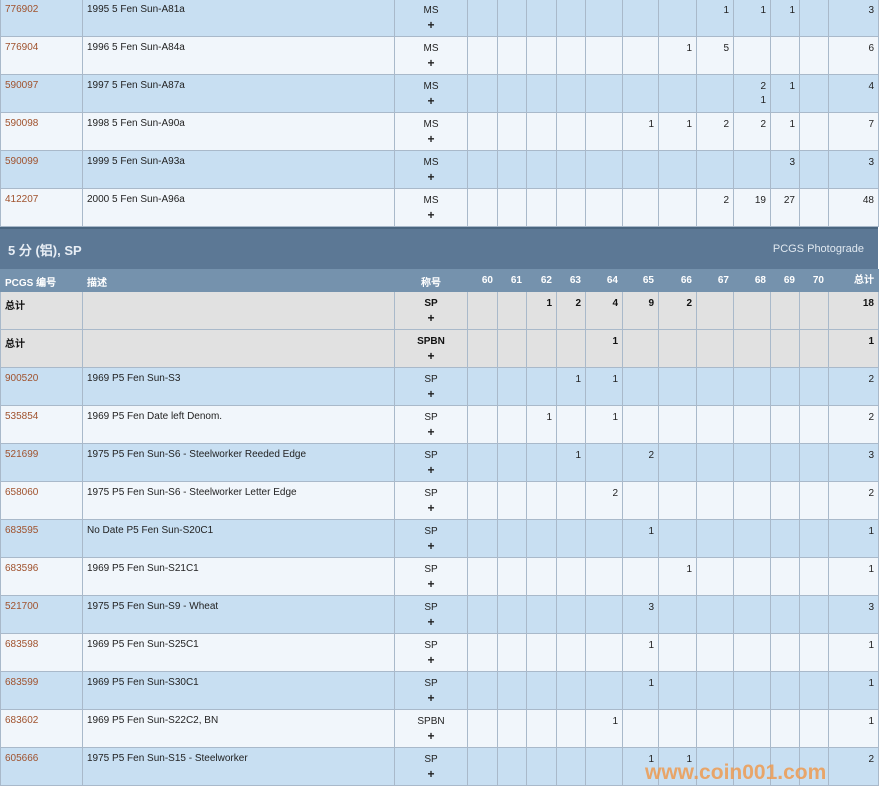 The width and height of the screenshot is (880, 786). I want to click on total-count: 18, so click(868, 303).